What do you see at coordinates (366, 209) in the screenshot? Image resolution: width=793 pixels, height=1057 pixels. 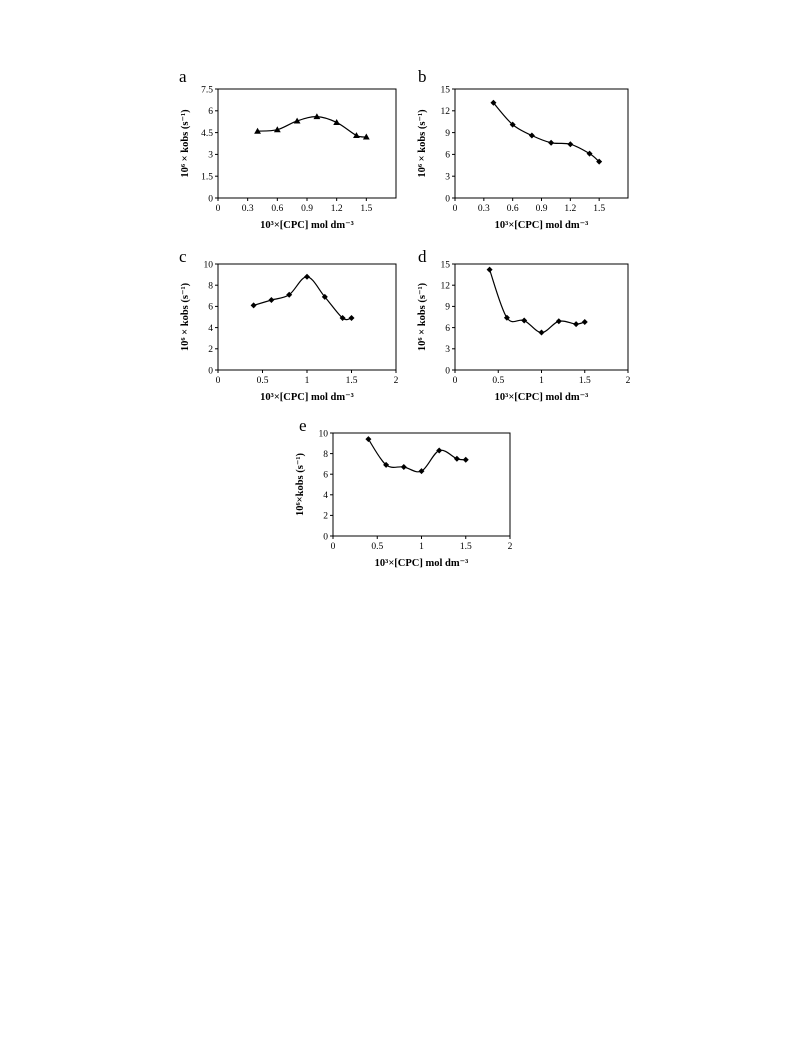 I see `panel-a-xtick-label: 1.5` at bounding box center [366, 209].